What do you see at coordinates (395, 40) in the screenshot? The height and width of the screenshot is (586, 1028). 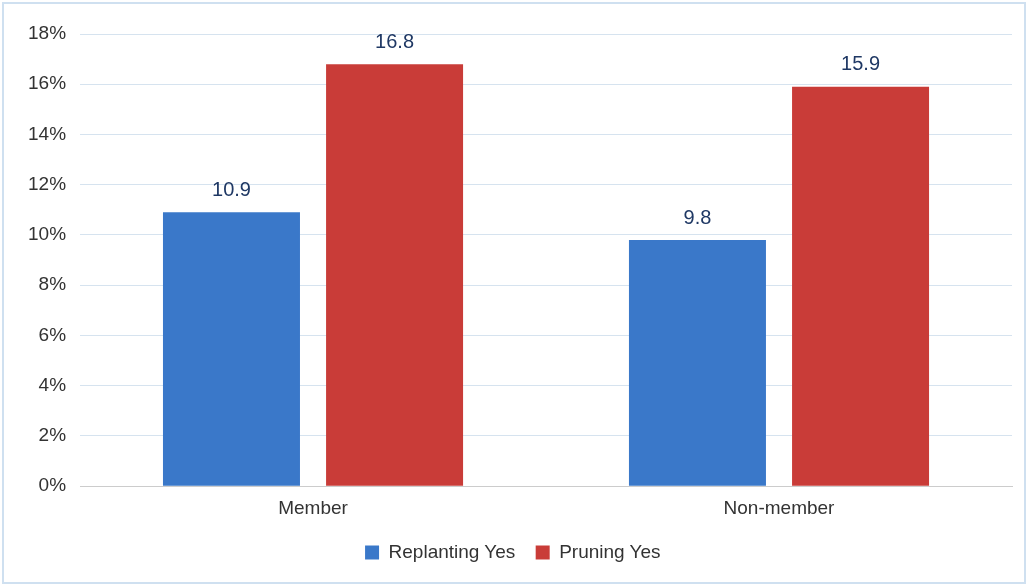 I see `data-label: 16.8` at bounding box center [395, 40].